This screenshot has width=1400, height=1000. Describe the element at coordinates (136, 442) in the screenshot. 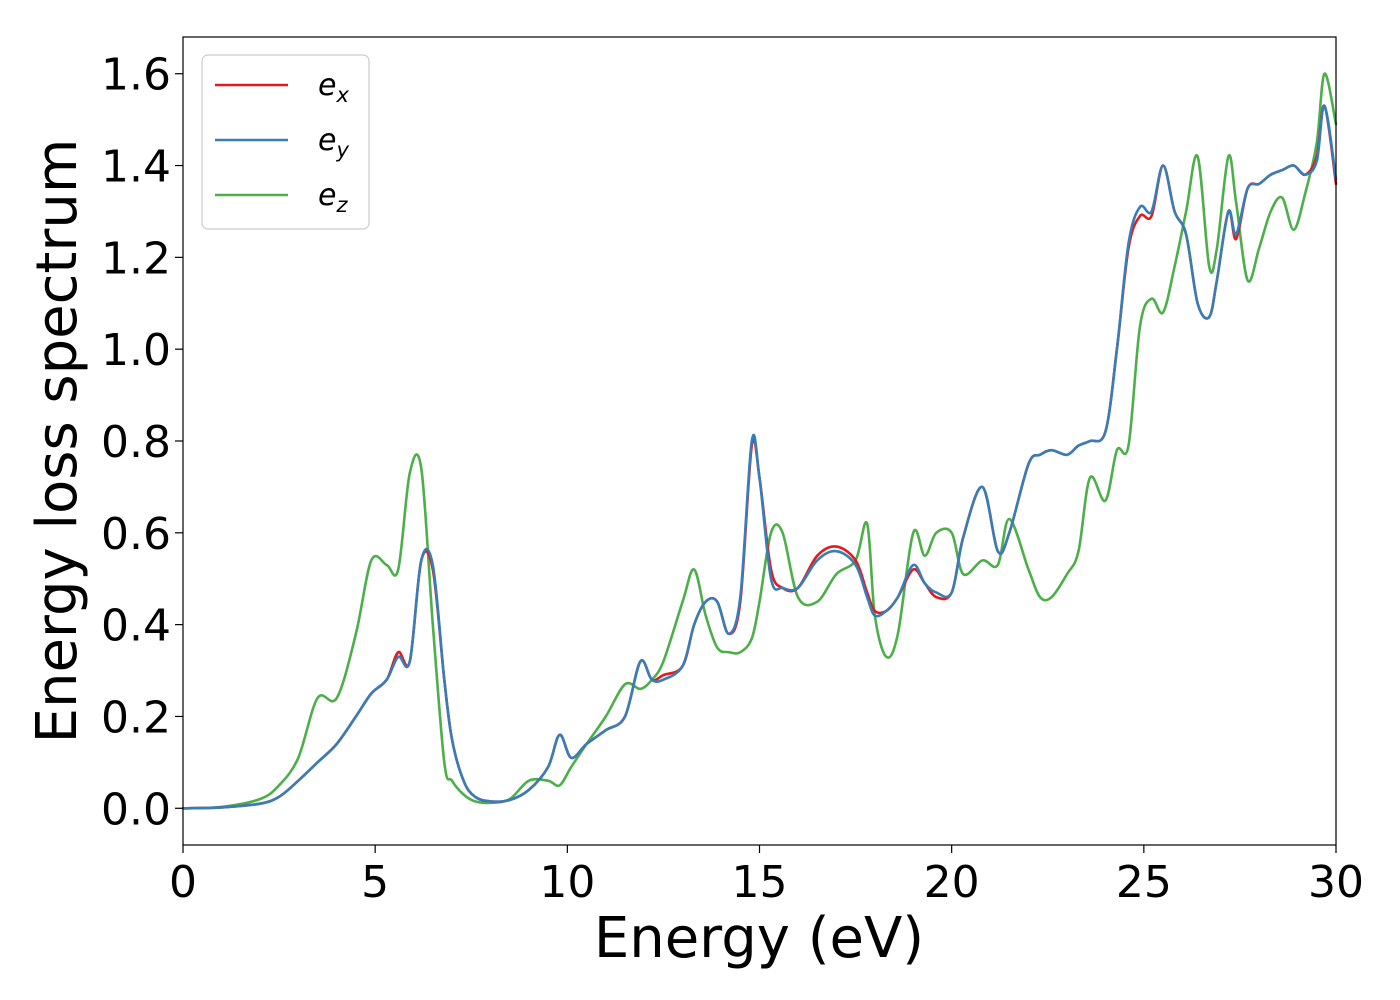

I see `y-tick-label: 0.8` at that location.